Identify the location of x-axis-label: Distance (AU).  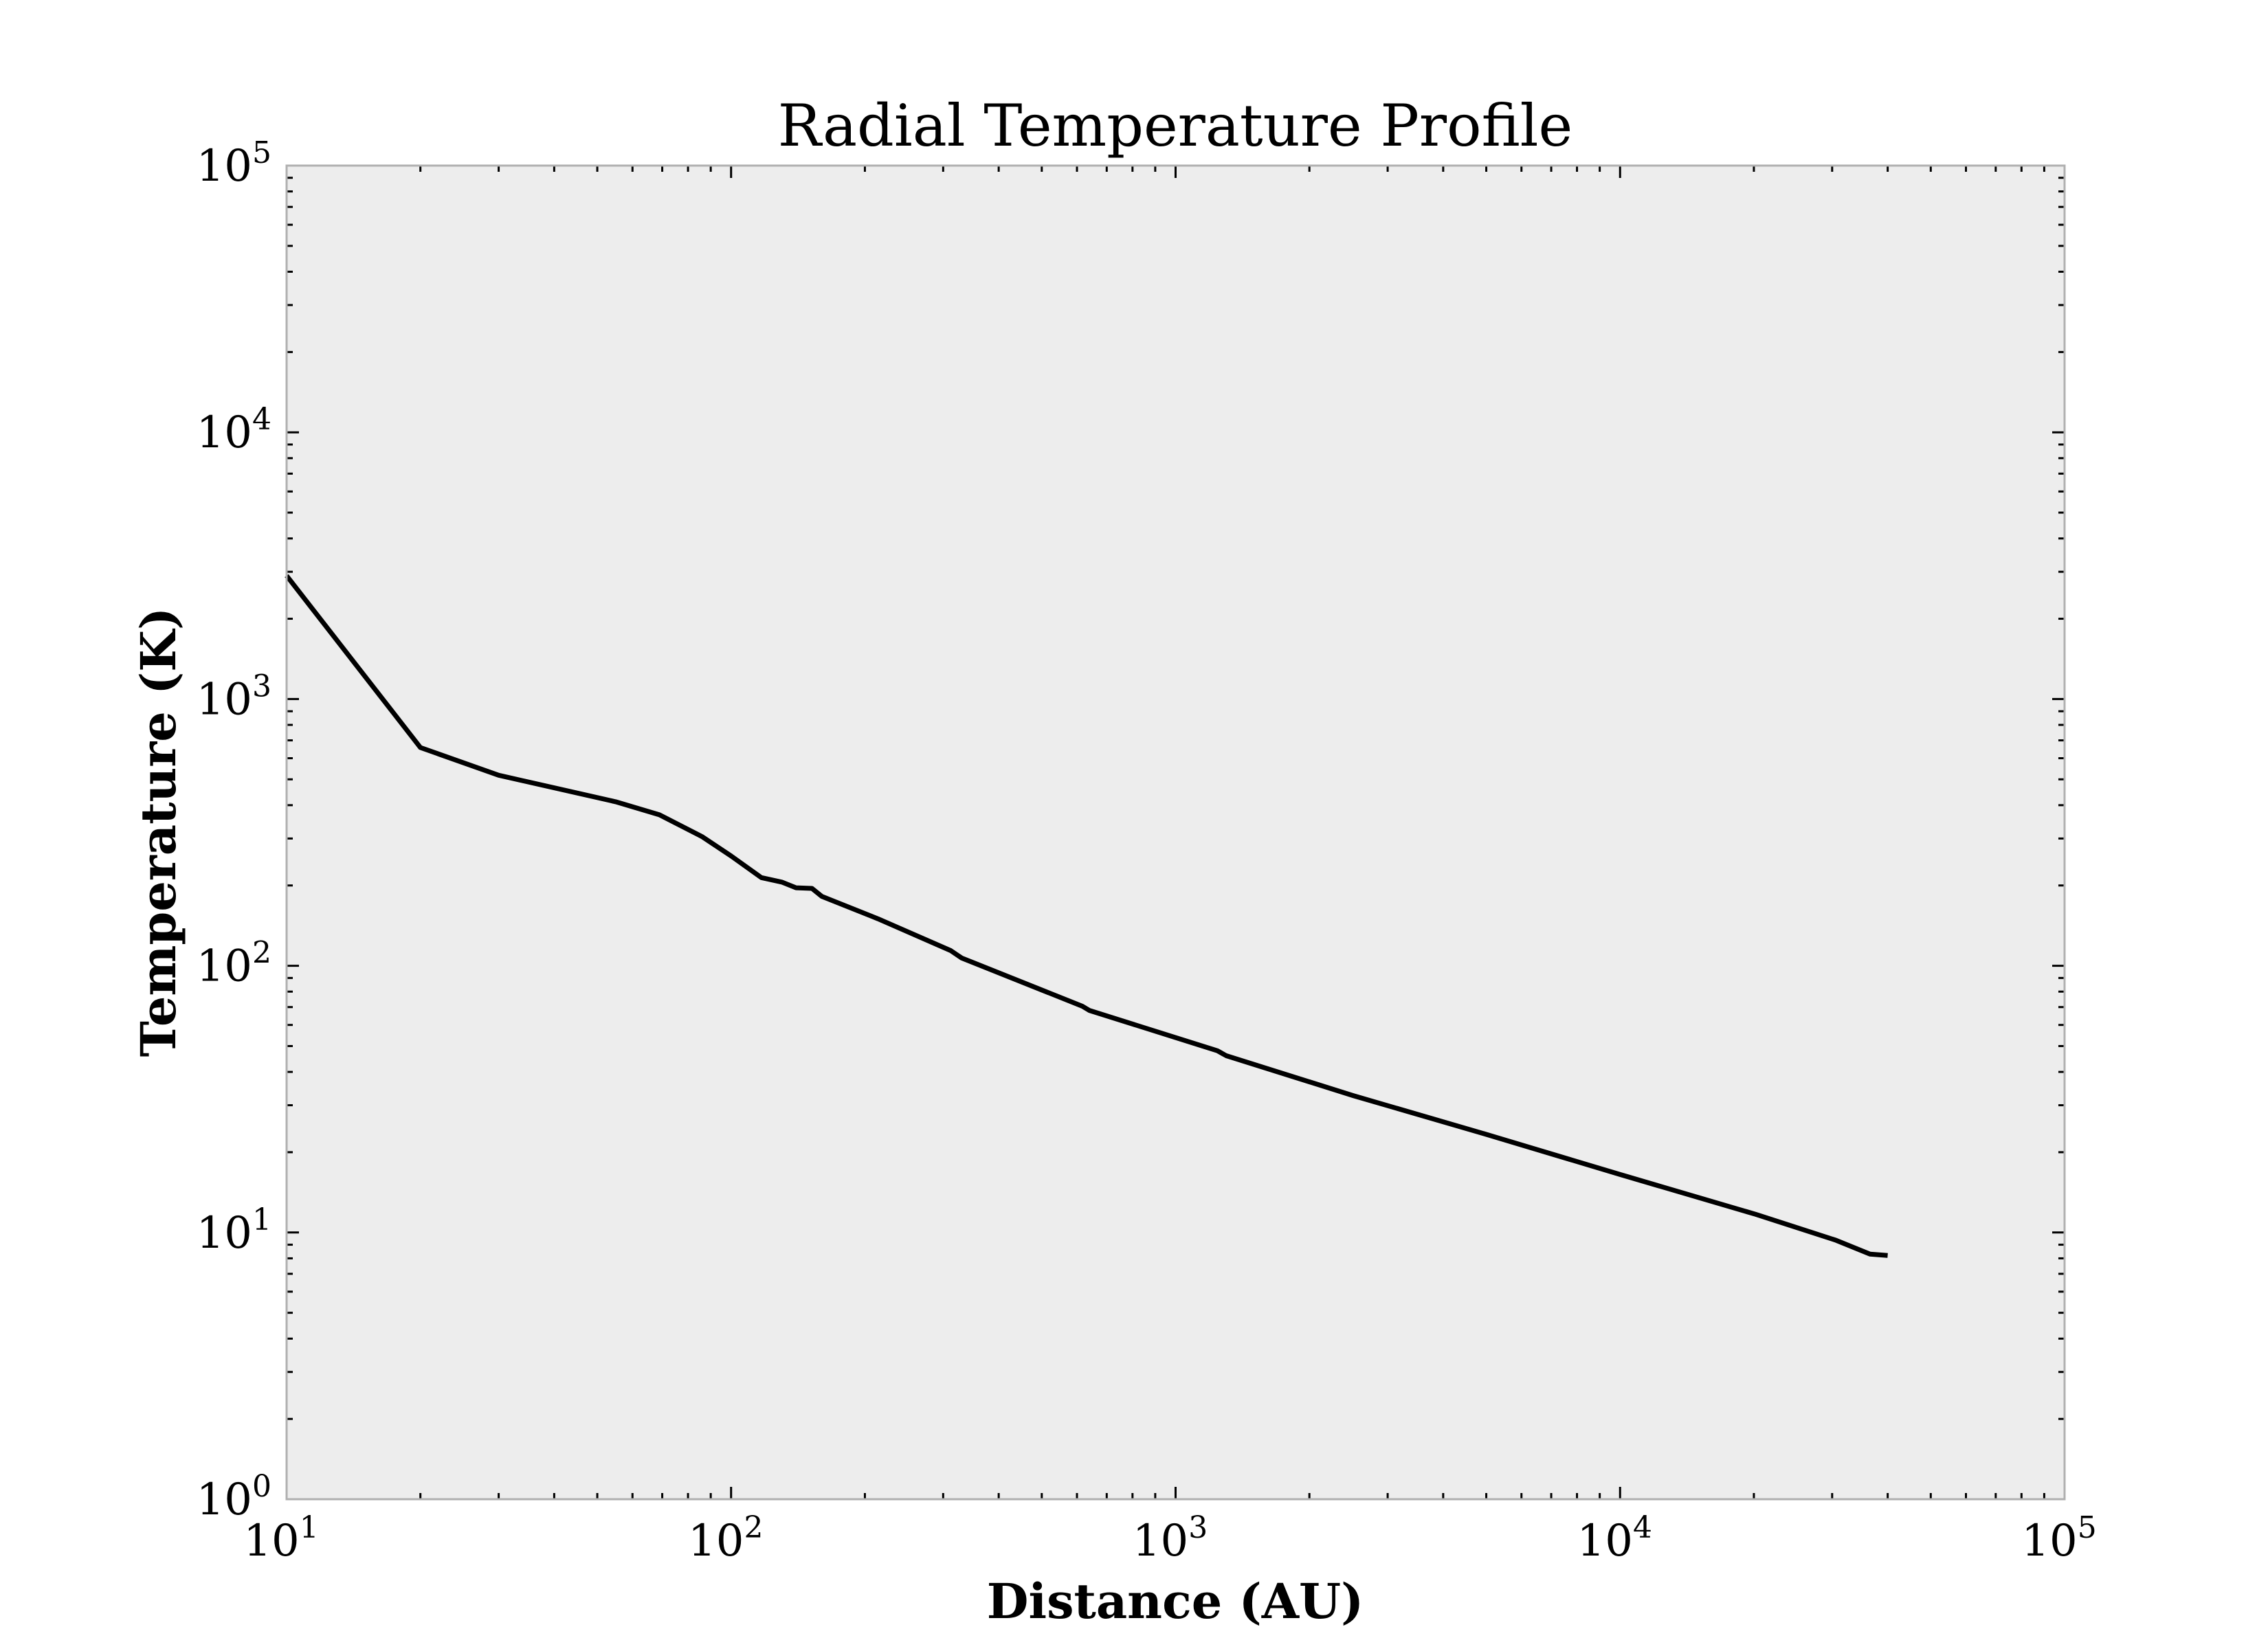
(1175, 1601).